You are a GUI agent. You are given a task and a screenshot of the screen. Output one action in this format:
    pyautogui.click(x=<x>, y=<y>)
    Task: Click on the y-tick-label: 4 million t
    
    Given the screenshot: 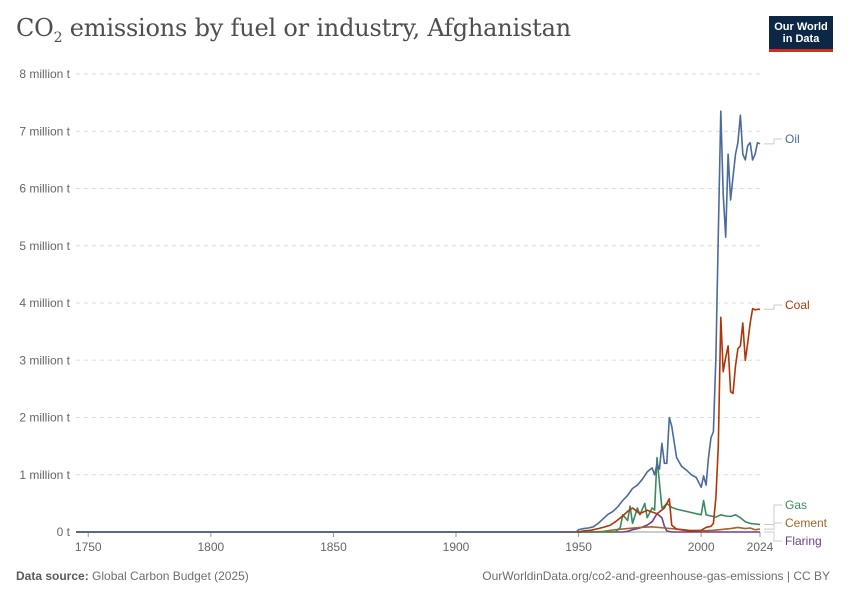 What is the action you would take?
    pyautogui.click(x=44, y=303)
    